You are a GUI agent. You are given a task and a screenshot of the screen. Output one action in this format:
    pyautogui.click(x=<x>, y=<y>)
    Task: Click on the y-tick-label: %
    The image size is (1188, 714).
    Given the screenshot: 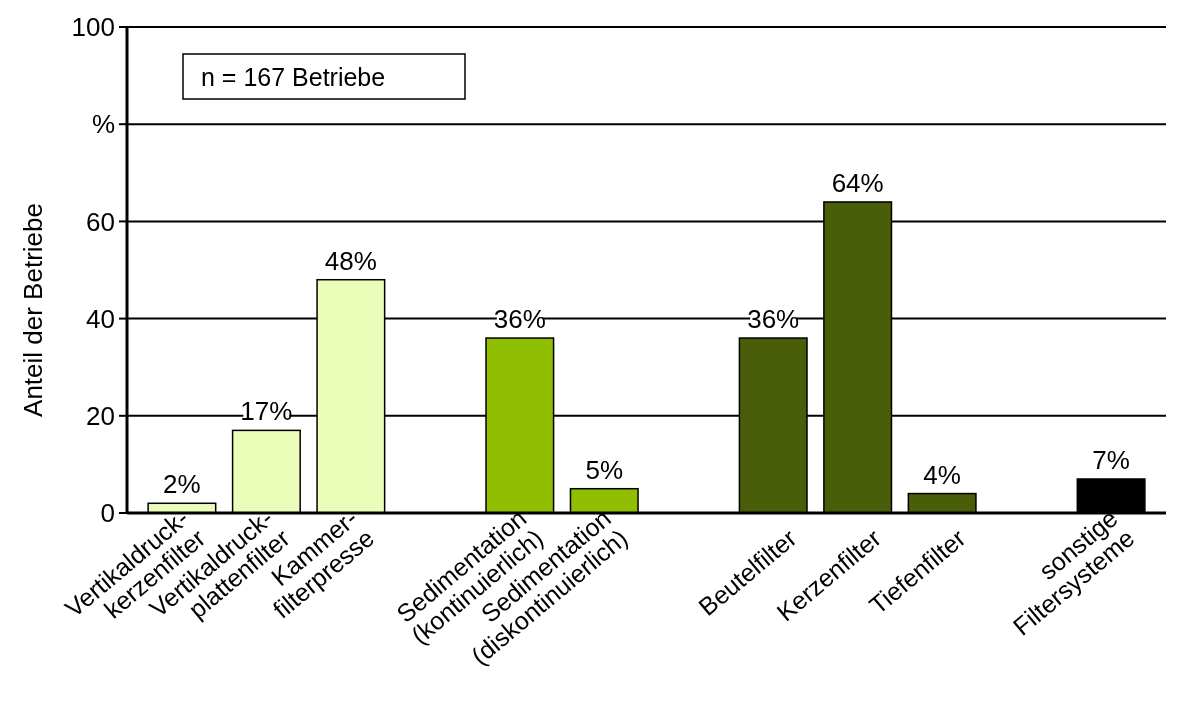 What is the action you would take?
    pyautogui.click(x=103, y=124)
    